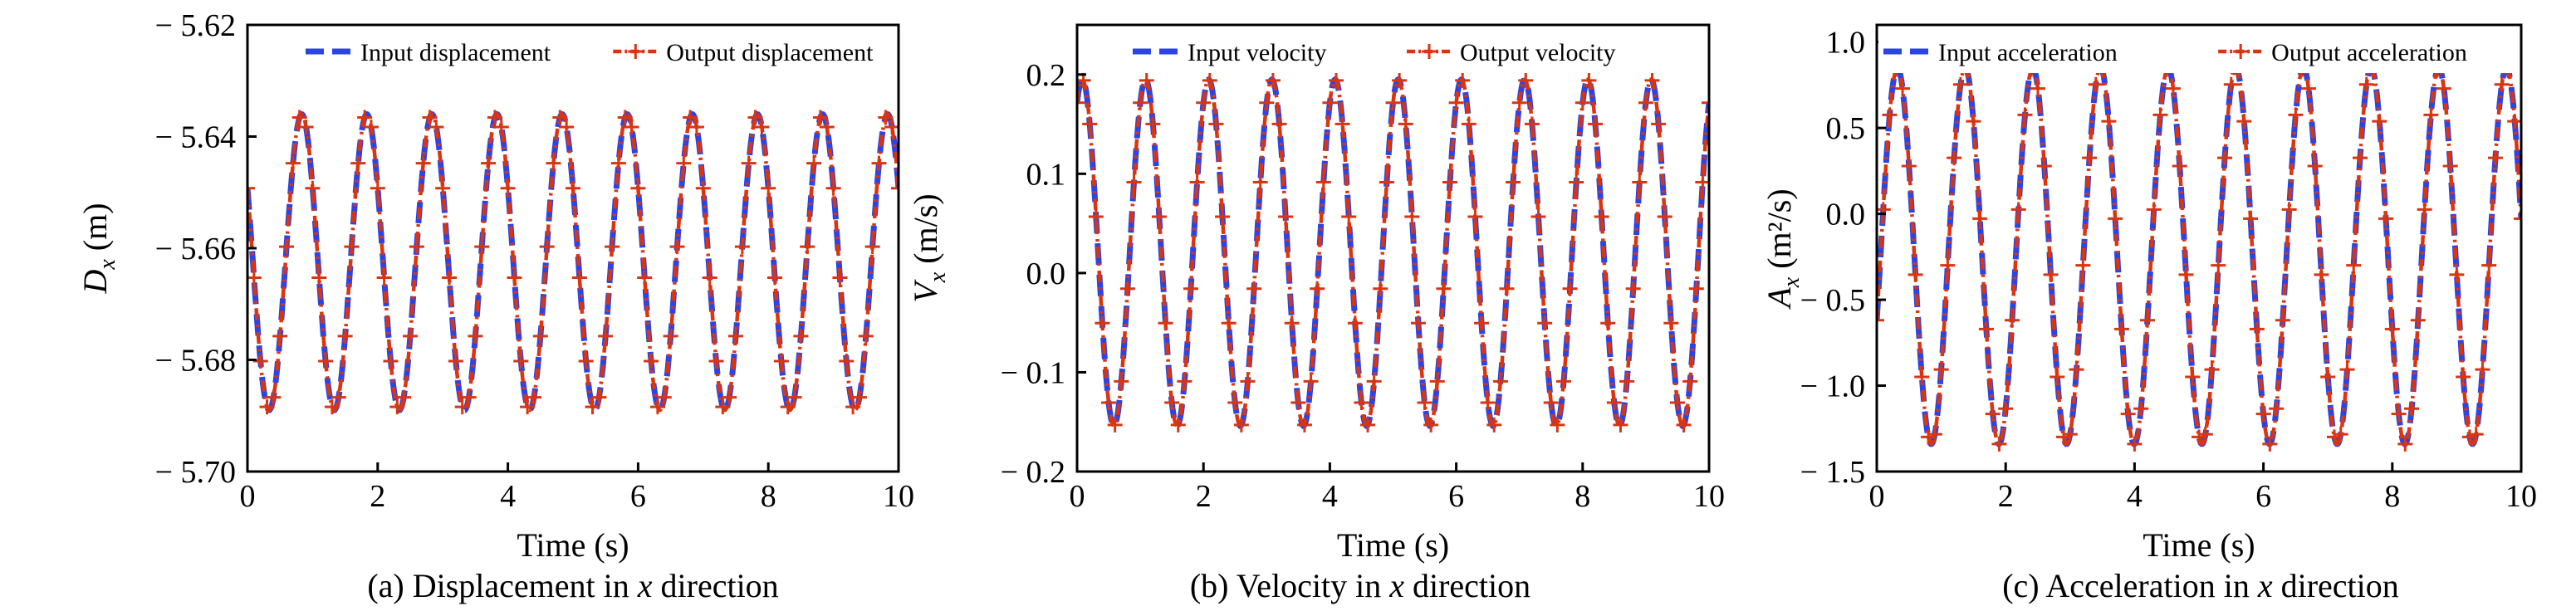 Image resolution: width=2576 pixels, height=611 pixels. Describe the element at coordinates (573, 545) in the screenshot. I see `x-axis-label: Time (s)` at that location.